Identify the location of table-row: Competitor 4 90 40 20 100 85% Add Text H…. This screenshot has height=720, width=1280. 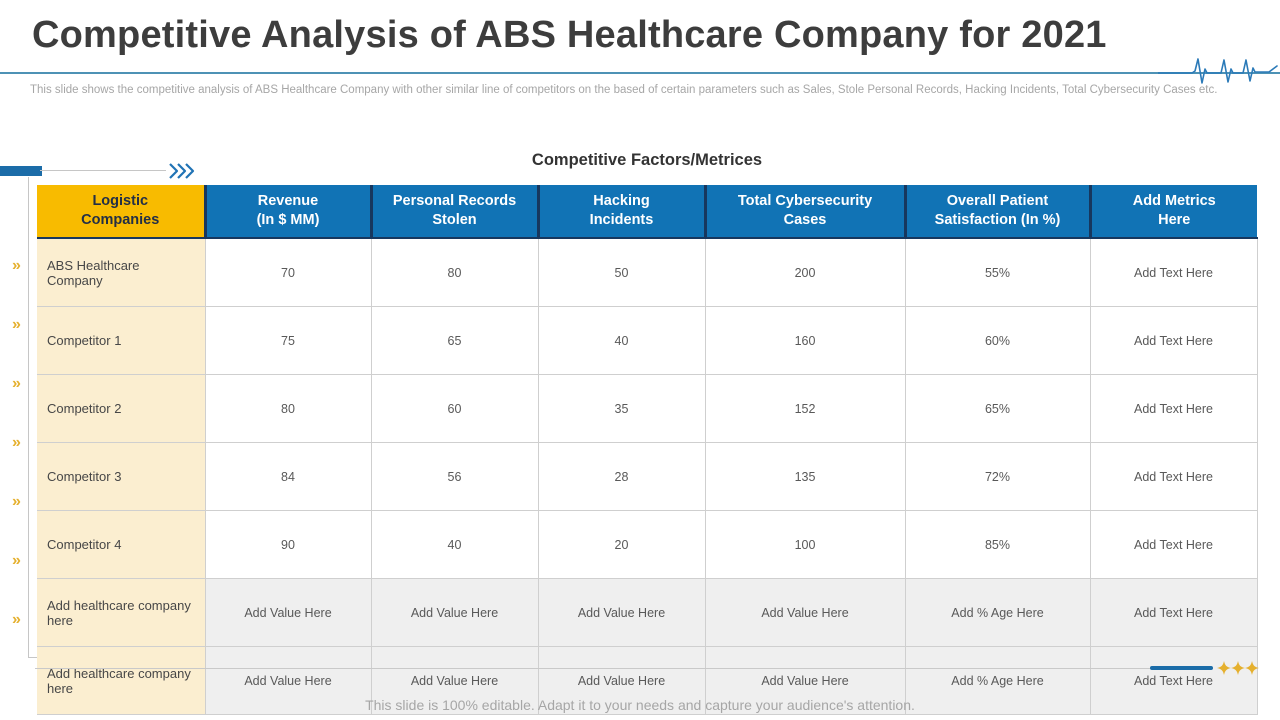
(647, 544).